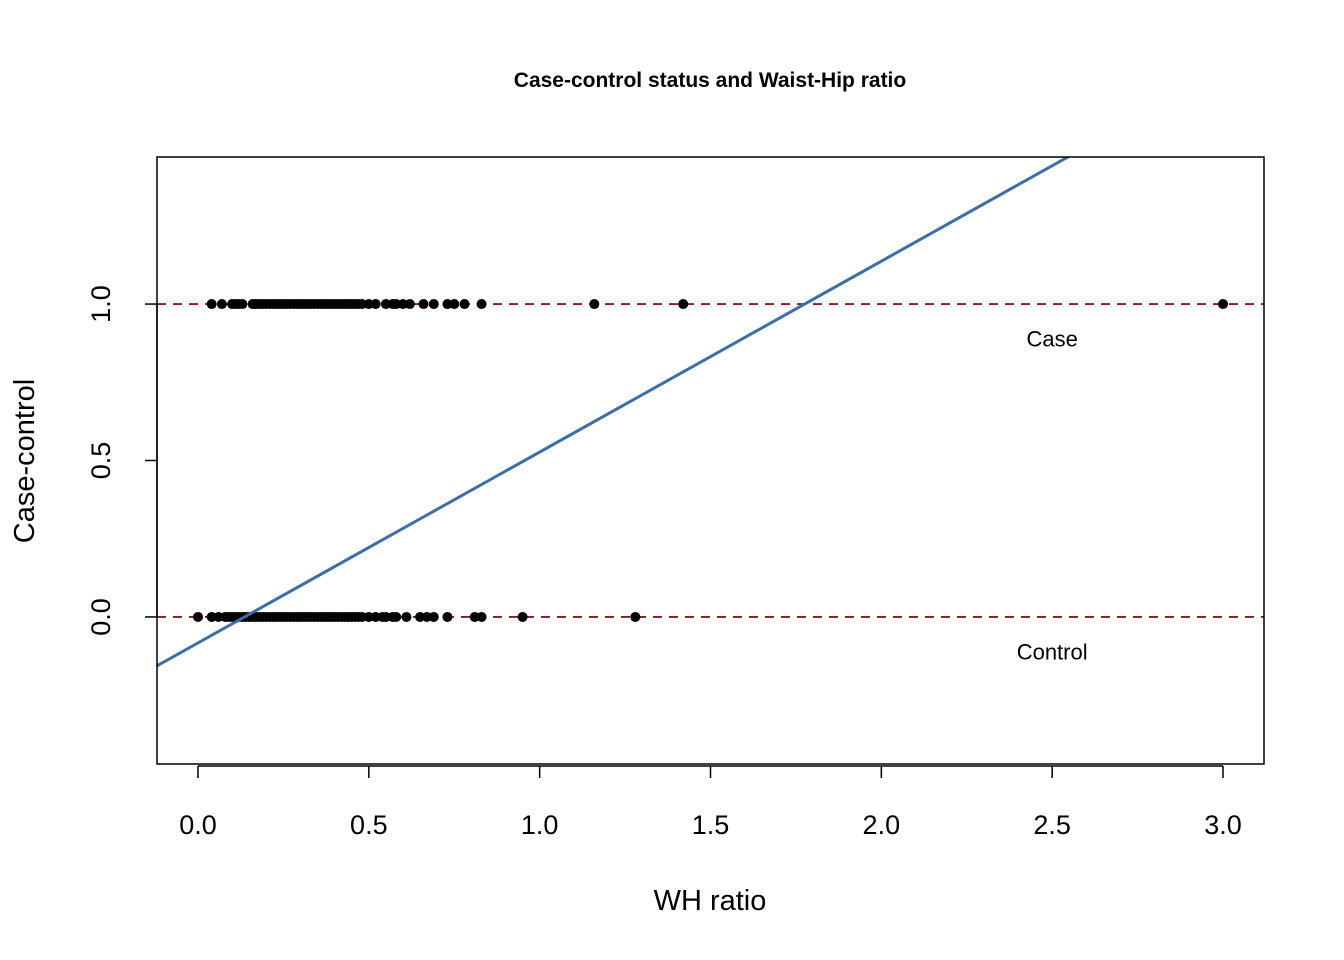 The width and height of the screenshot is (1344, 960). What do you see at coordinates (369, 825) in the screenshot?
I see `x-tick-label: 0.5` at bounding box center [369, 825].